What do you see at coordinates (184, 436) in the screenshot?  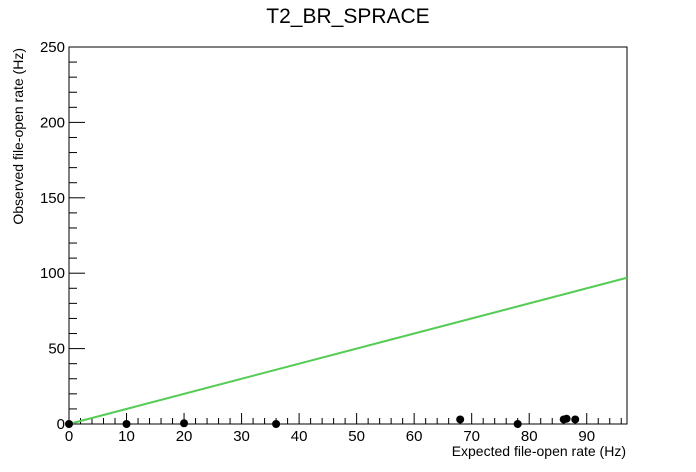 I see `x-tick-label: 20` at bounding box center [184, 436].